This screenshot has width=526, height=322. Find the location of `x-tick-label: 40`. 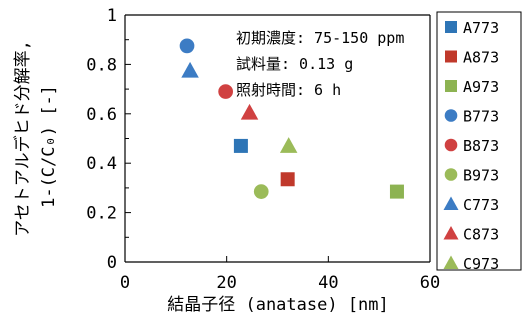

x-tick-label: 40 is located at coordinates (328, 283).